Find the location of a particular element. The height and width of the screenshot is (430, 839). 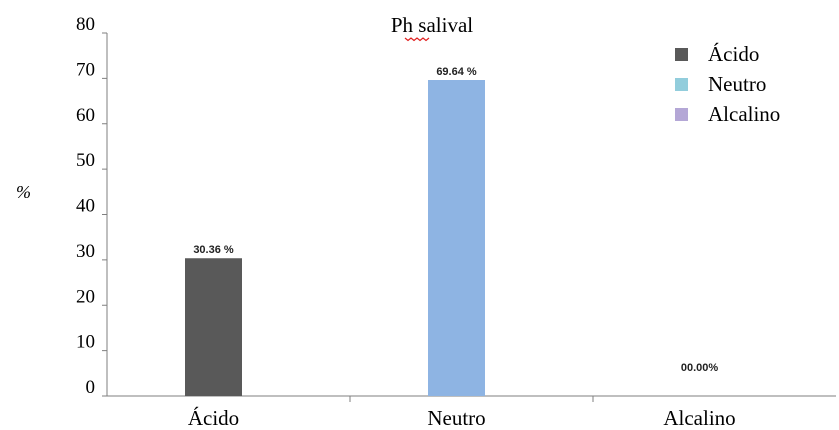

y-tick-label: 80 is located at coordinates (85, 24).